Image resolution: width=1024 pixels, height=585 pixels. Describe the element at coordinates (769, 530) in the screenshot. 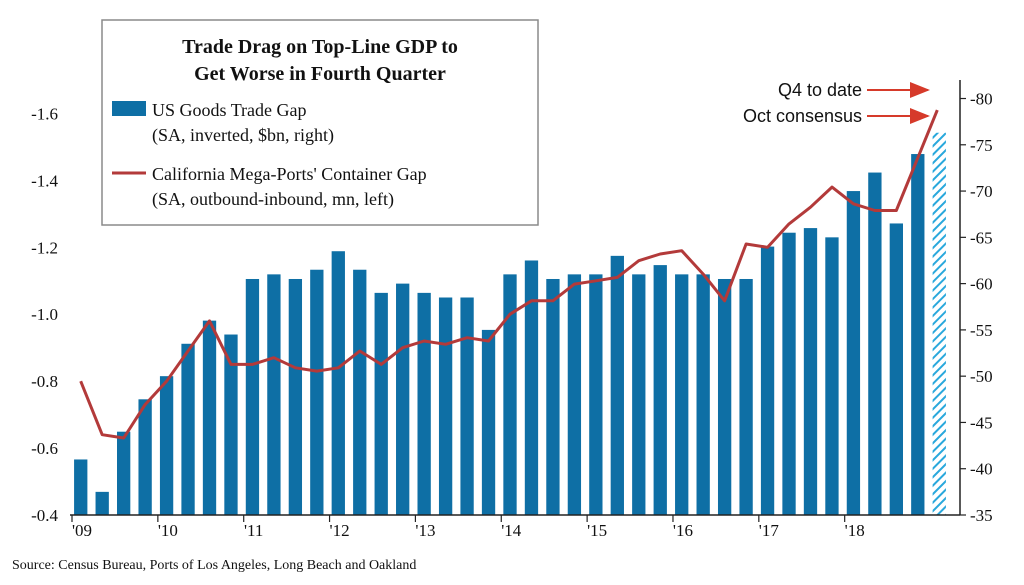

I see `x-tick-label-8: '17` at that location.